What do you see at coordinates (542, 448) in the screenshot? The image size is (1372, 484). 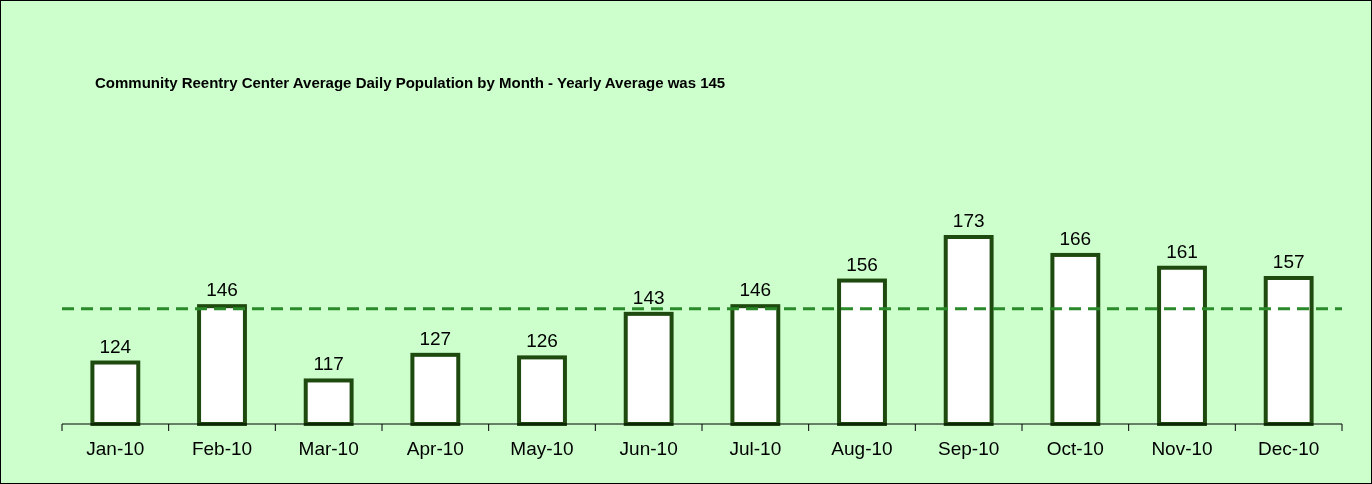 I see `x-tick-label: May-10` at bounding box center [542, 448].